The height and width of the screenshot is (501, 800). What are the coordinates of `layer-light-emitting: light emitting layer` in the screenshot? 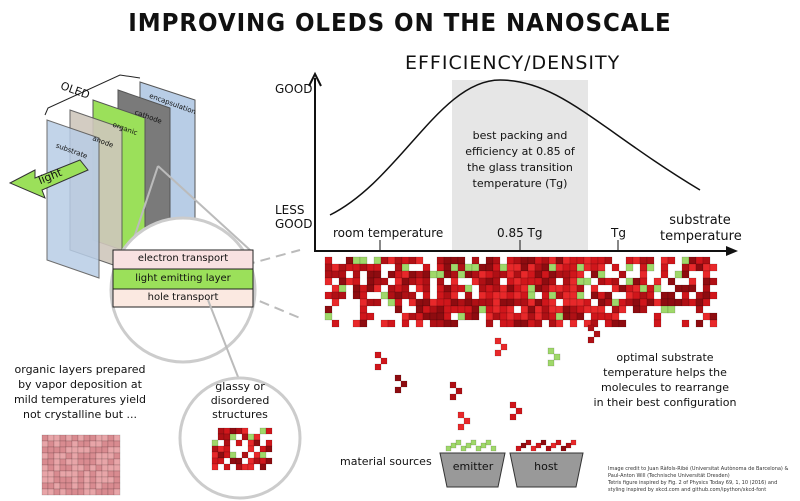 It's located at (183, 278).